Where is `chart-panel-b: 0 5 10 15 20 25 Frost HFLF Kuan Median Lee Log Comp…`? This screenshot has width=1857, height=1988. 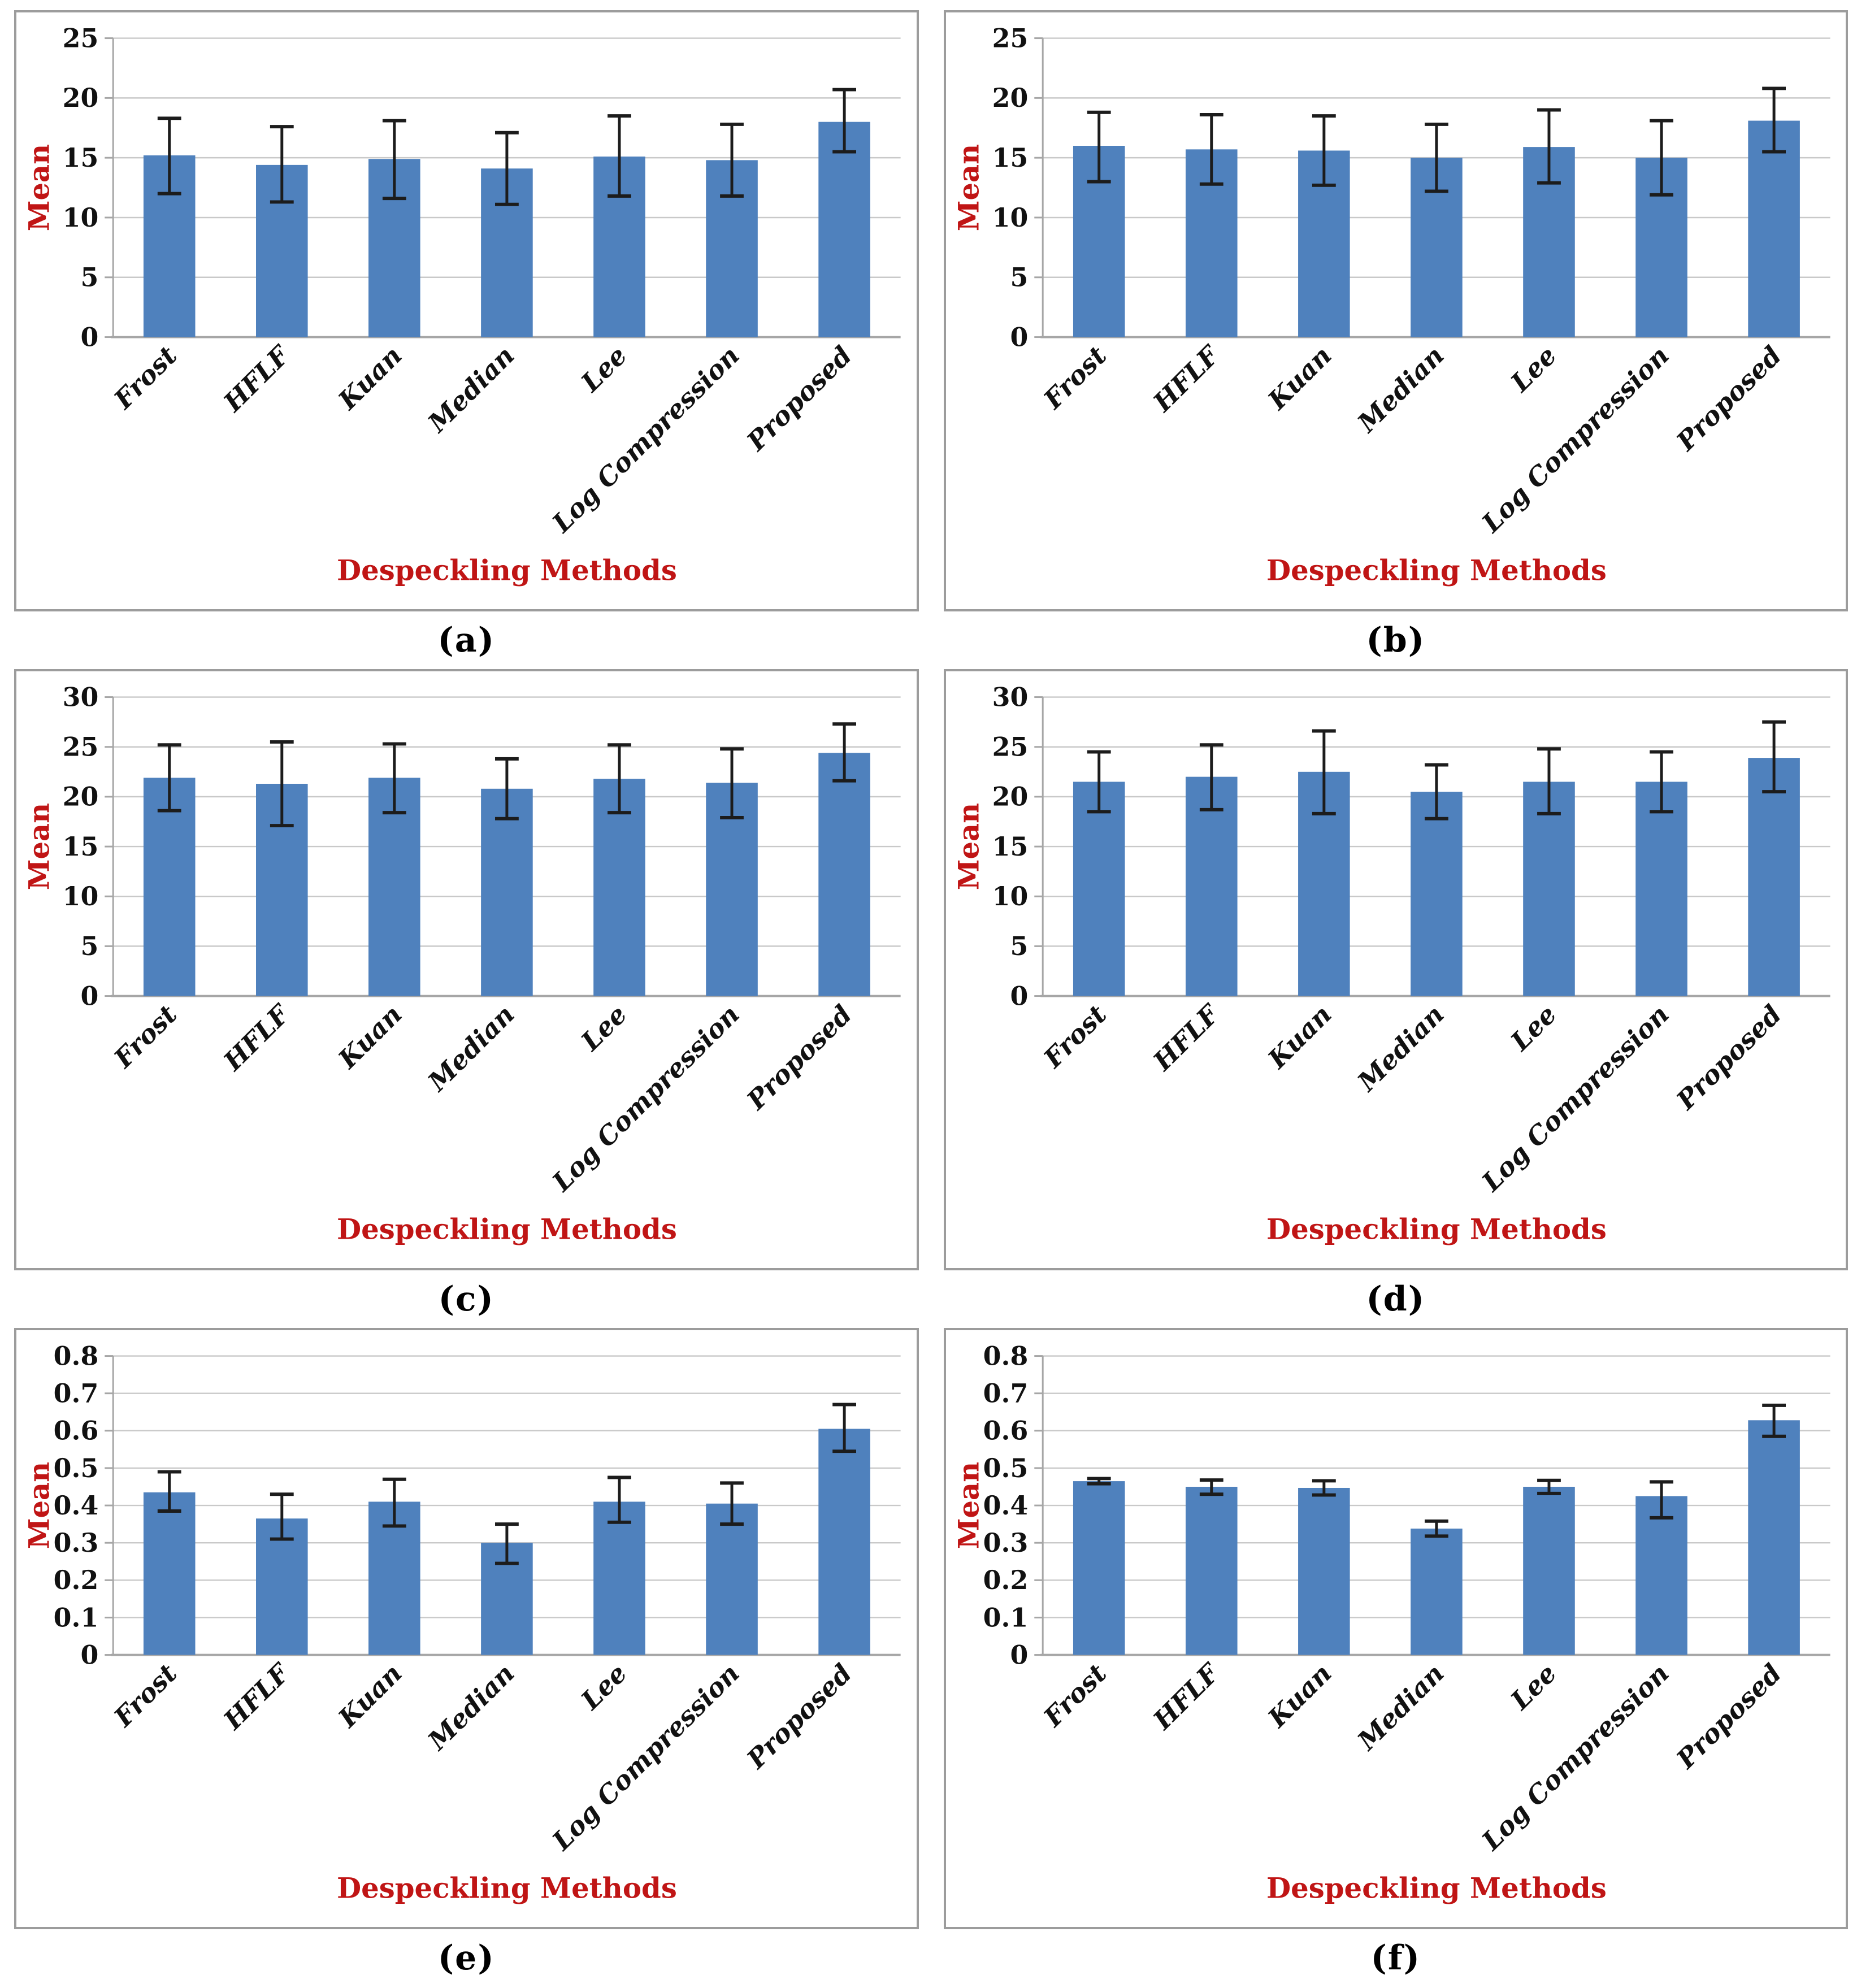 chart-panel-b: 0 5 10 15 20 25 Frost HFLF Kuan Median Lee Log Comp… is located at coordinates (1395, 311).